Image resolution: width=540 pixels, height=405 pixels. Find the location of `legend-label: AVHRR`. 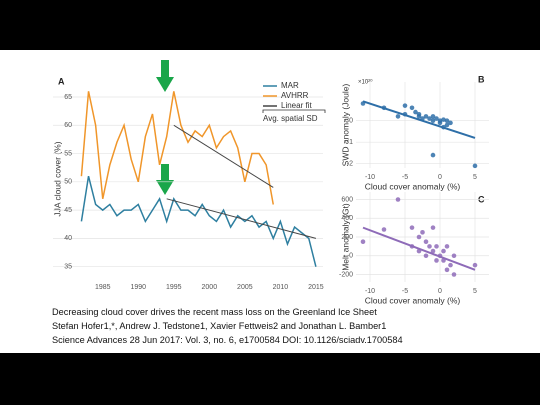

legend-label: AVHRR is located at coordinates (295, 95).